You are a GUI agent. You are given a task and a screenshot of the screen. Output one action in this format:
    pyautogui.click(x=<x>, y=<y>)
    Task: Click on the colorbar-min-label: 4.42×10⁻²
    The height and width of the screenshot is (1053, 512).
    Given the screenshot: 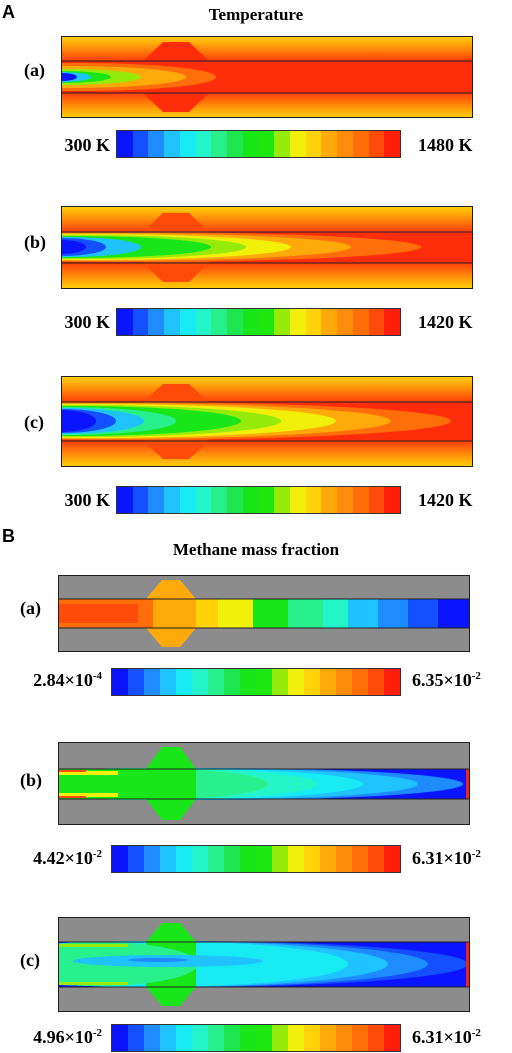 What is the action you would take?
    pyautogui.click(x=67, y=858)
    